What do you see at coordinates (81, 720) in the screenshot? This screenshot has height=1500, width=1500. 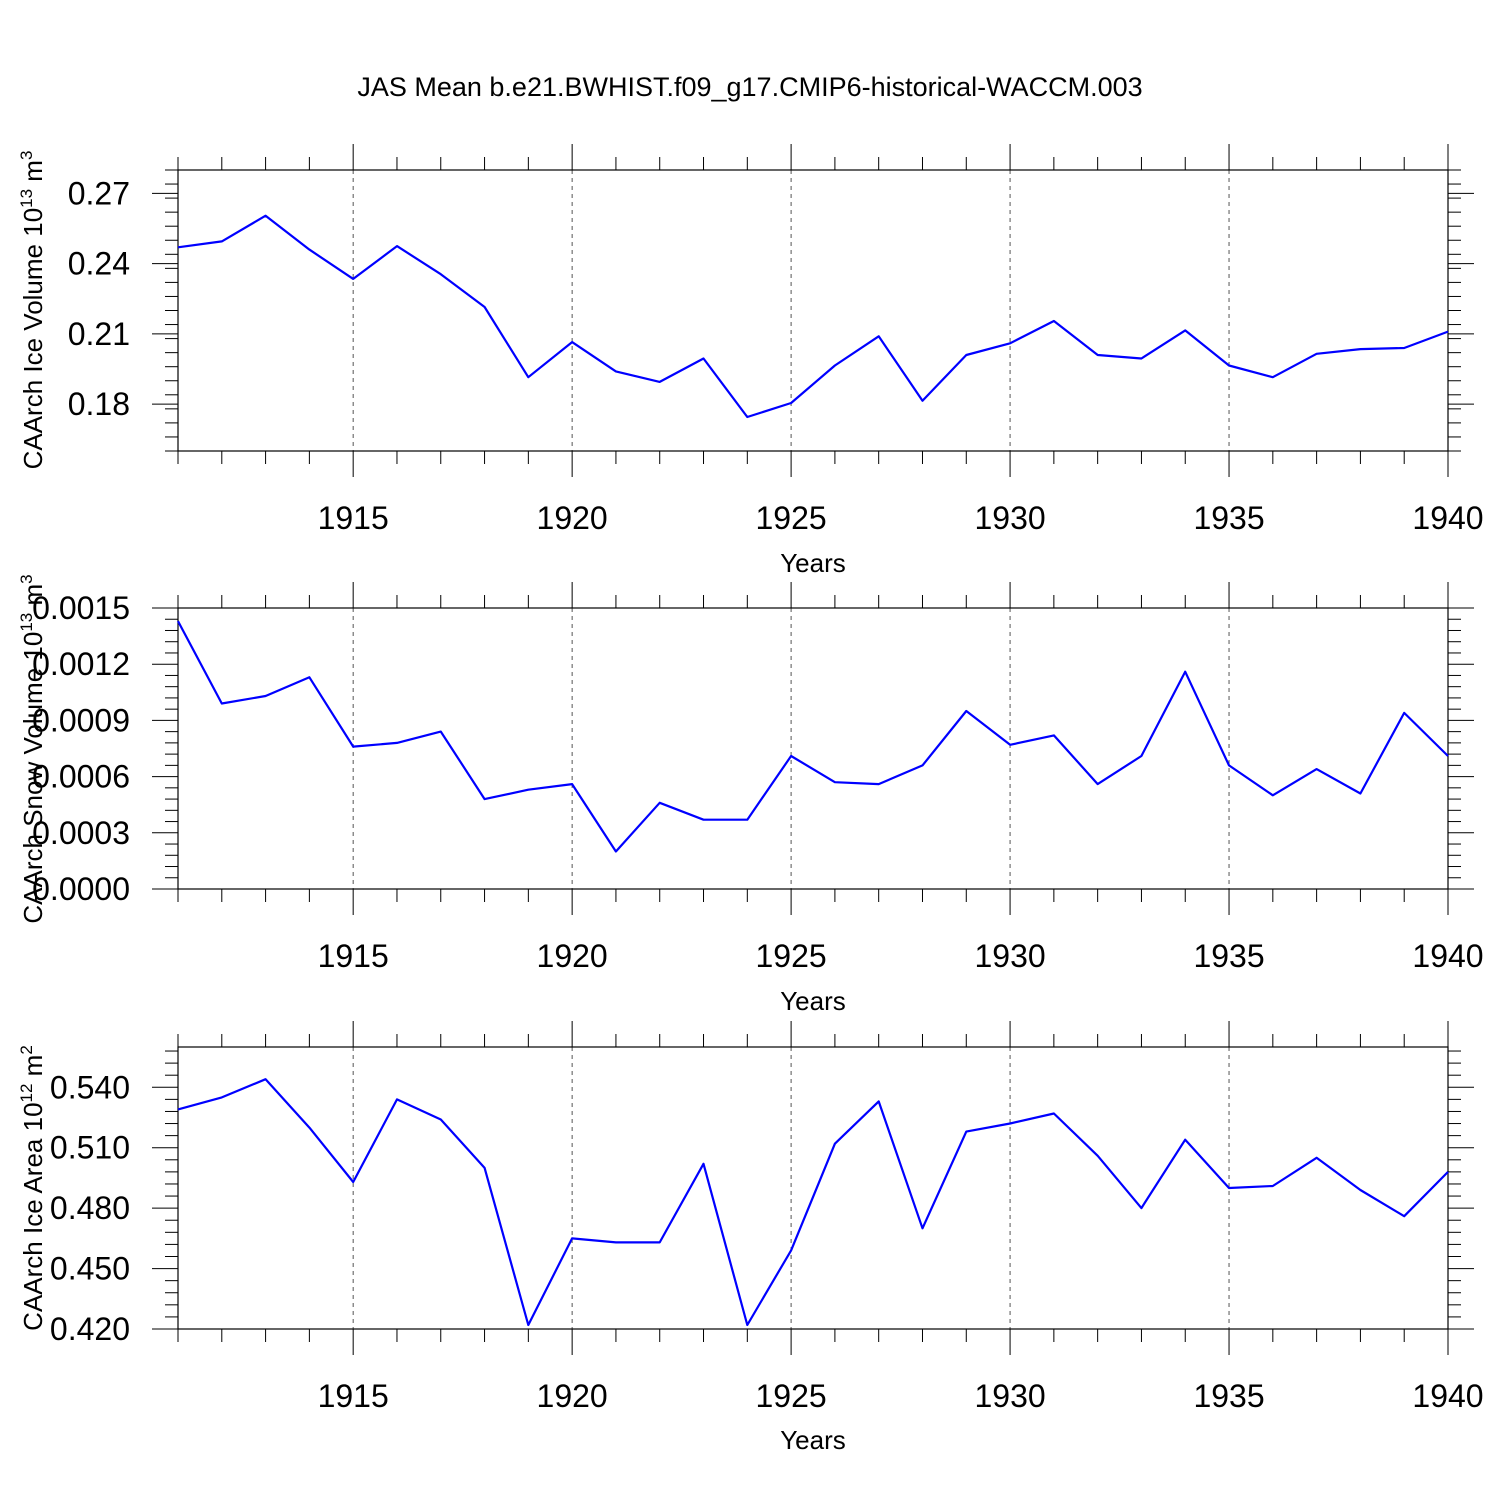 I see `y-tick-label: 0.0009` at bounding box center [81, 720].